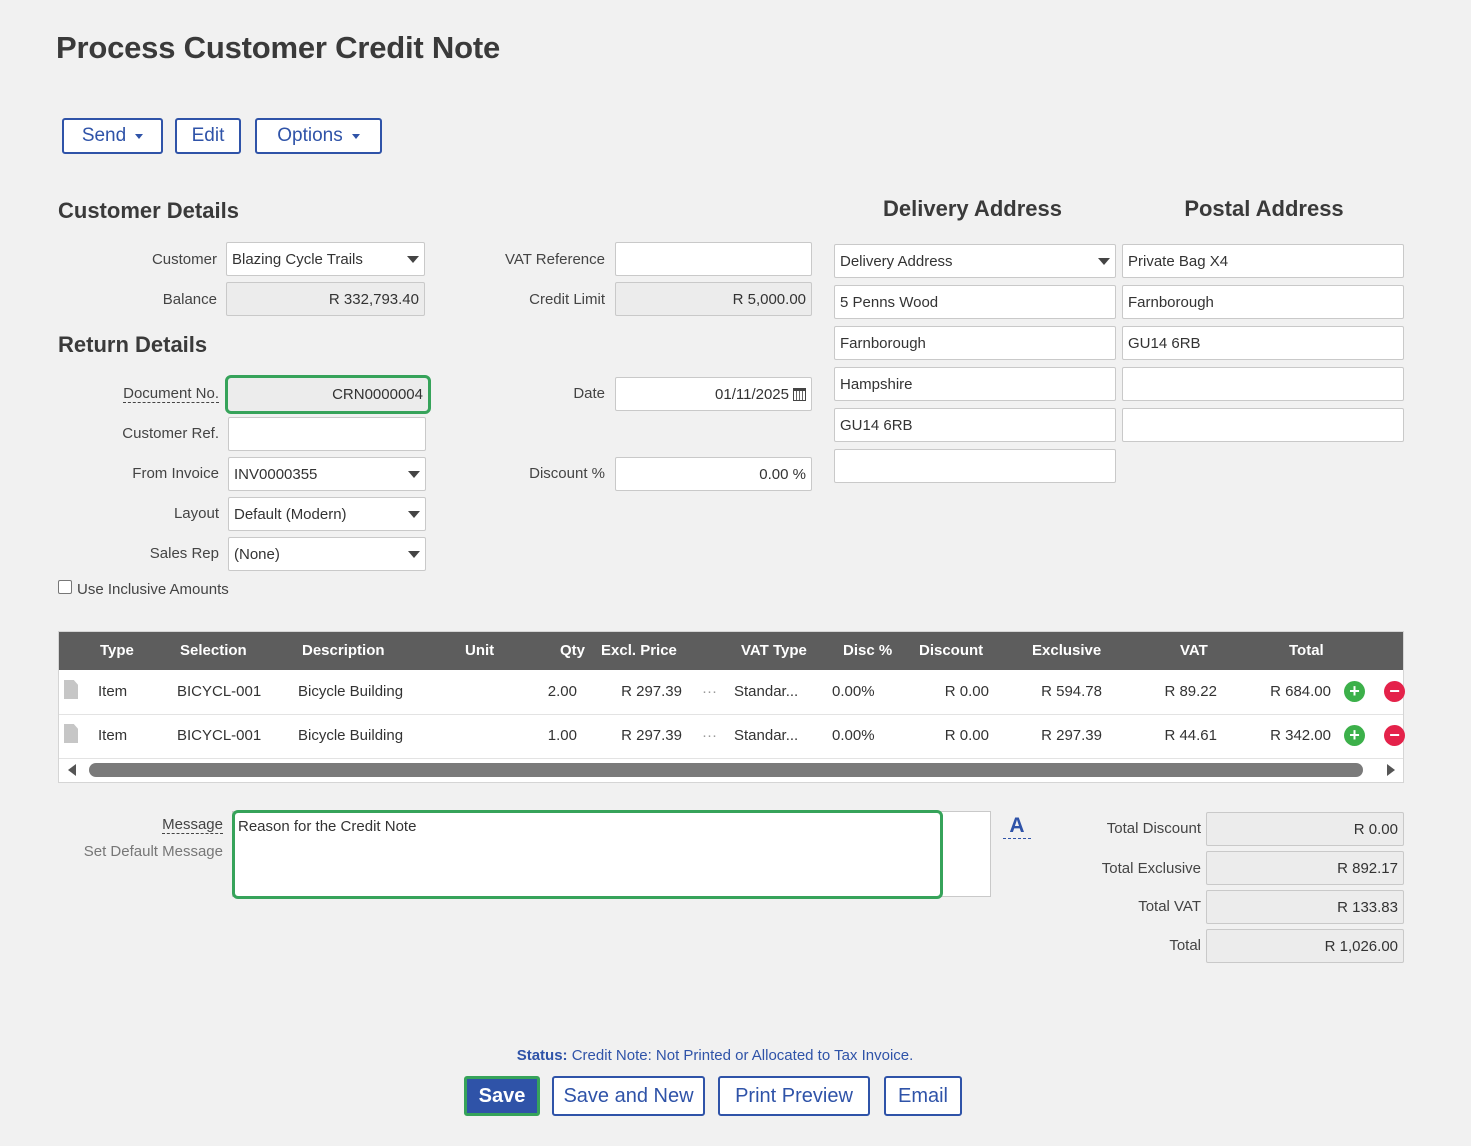 The width and height of the screenshot is (1471, 1146). Describe the element at coordinates (923, 1096) in the screenshot. I see `email-button: Email` at that location.